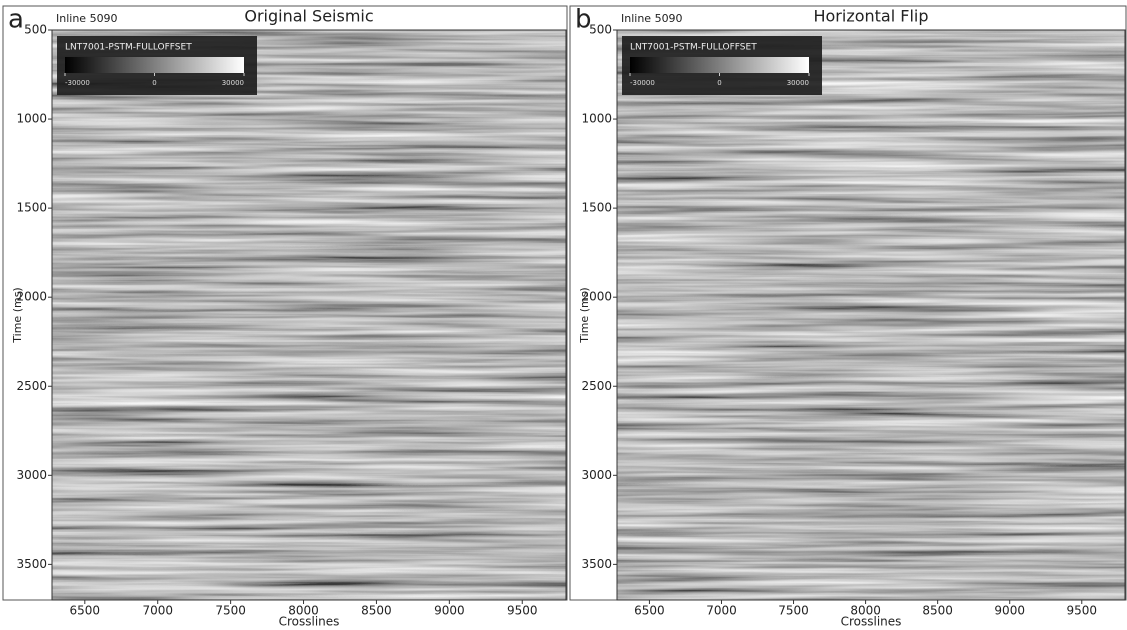 Image resolution: width=1127 pixels, height=630 pixels. I want to click on panel-label: a, so click(16, 20).